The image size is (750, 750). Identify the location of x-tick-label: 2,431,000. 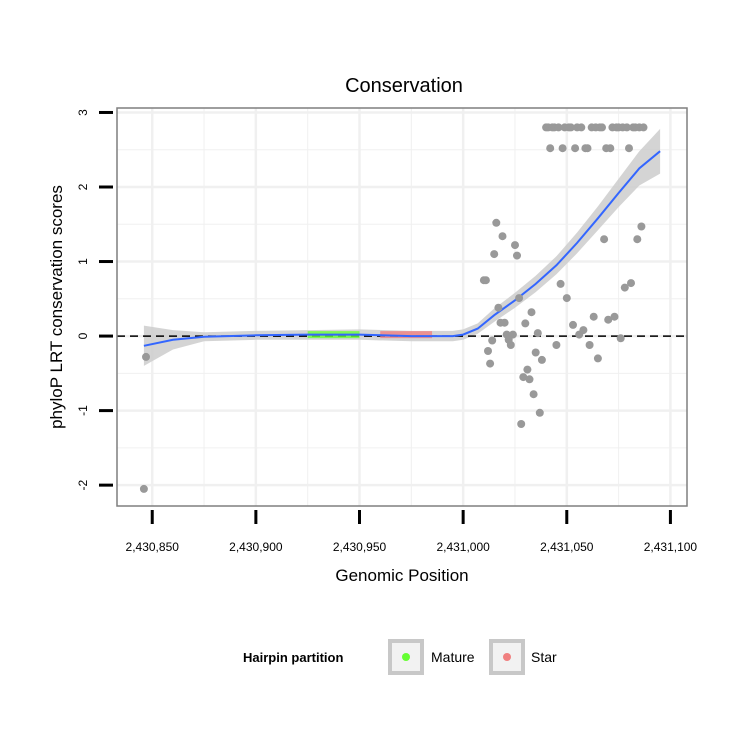
(463, 547).